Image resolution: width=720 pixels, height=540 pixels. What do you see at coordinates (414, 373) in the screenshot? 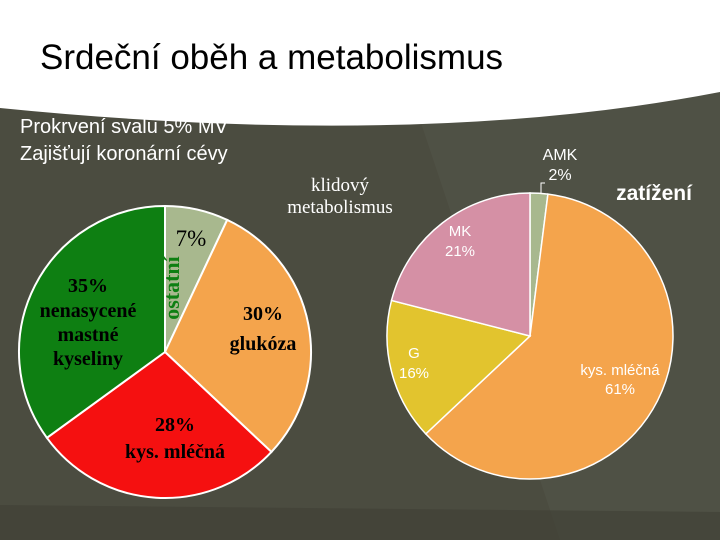
I see `label-right-g-value: 16%` at bounding box center [414, 373].